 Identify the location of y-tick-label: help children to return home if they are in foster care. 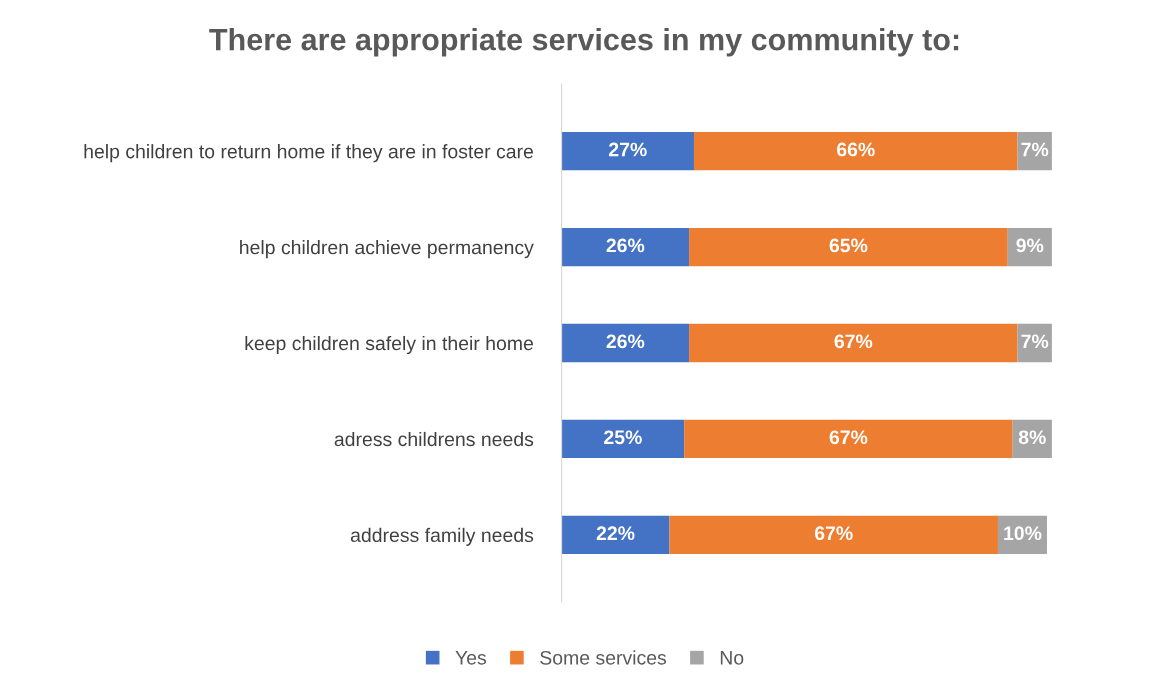
(308, 153).